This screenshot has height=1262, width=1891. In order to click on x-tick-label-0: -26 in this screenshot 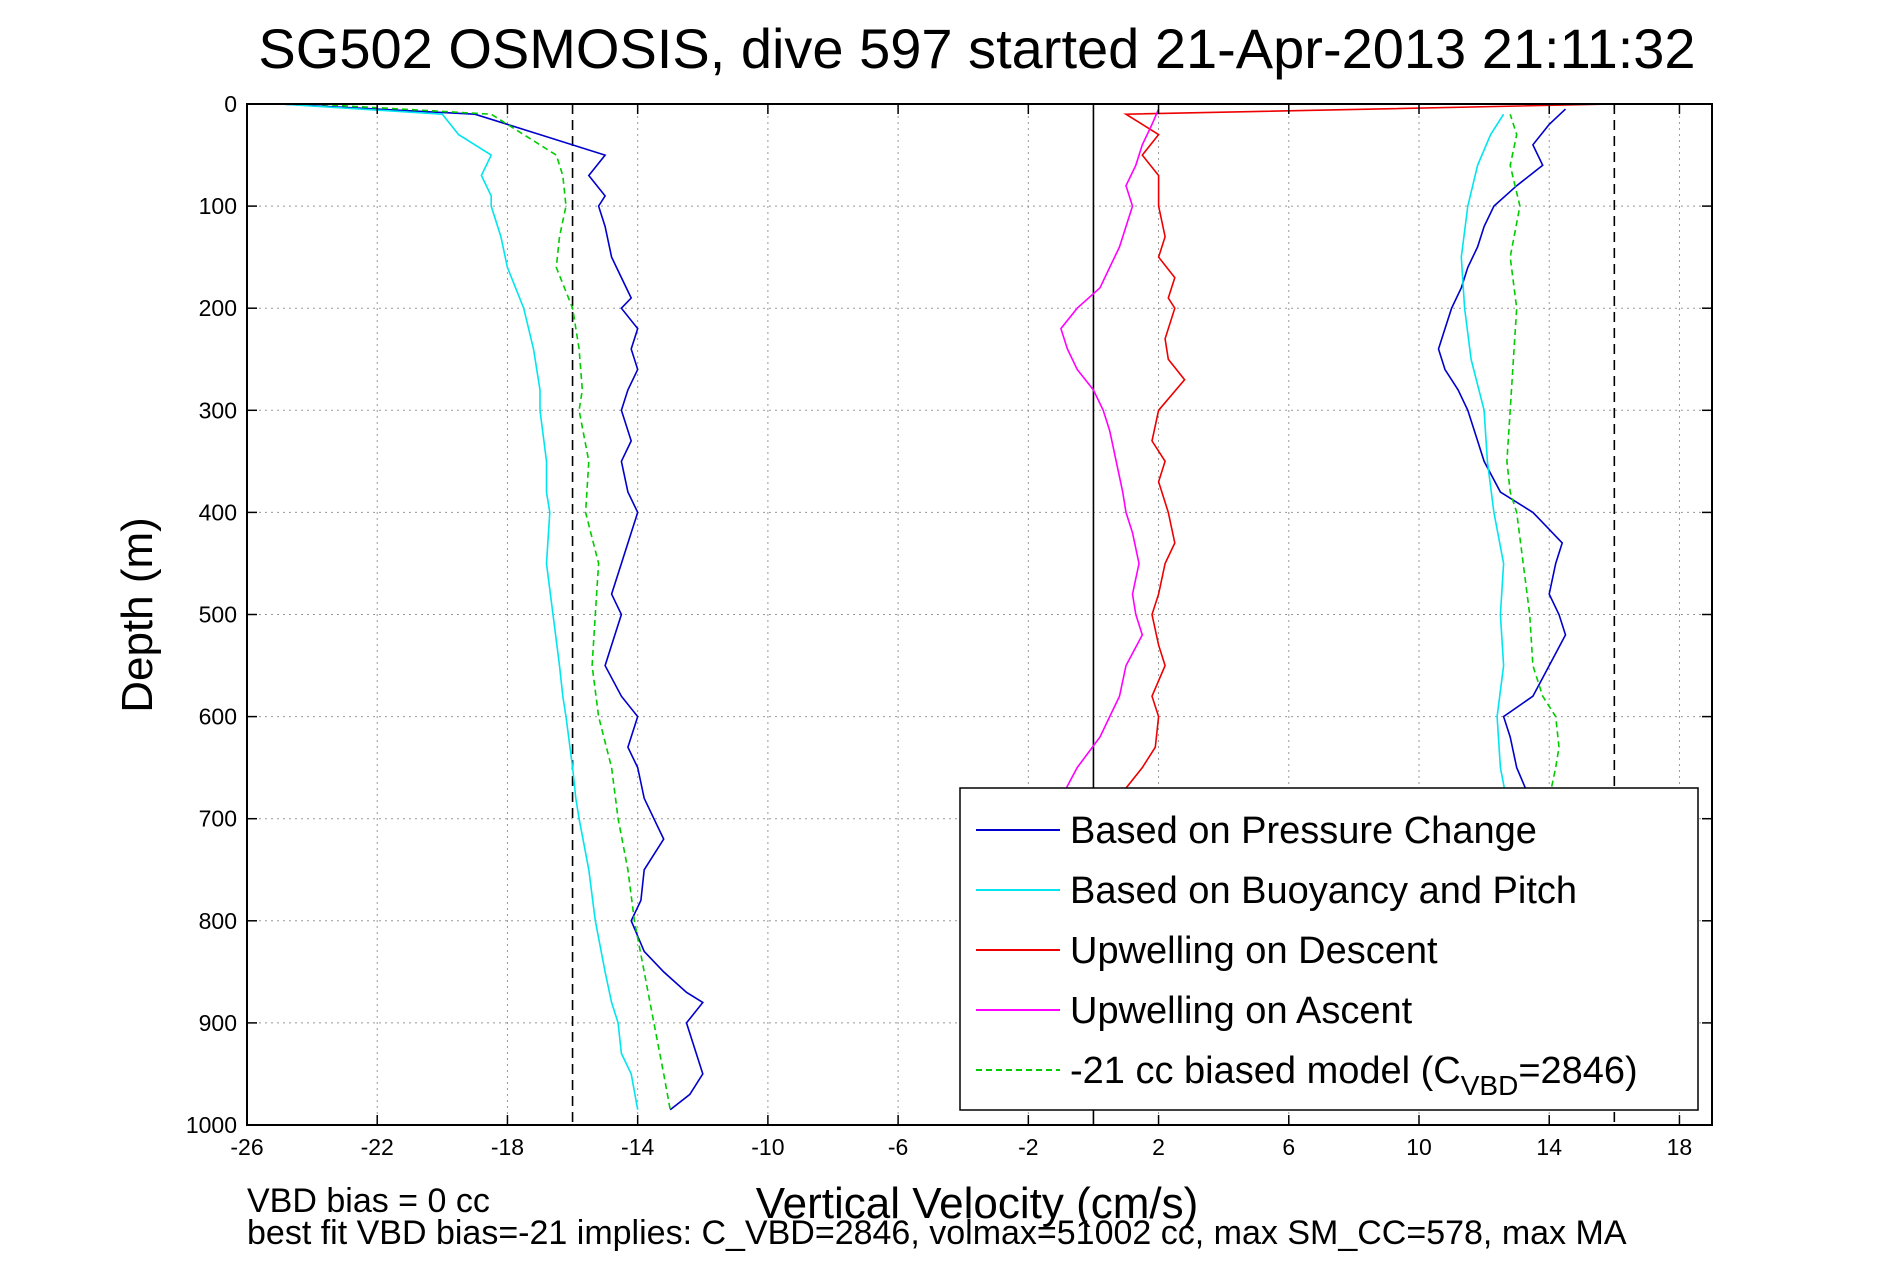, I will do `click(246, 1147)`.